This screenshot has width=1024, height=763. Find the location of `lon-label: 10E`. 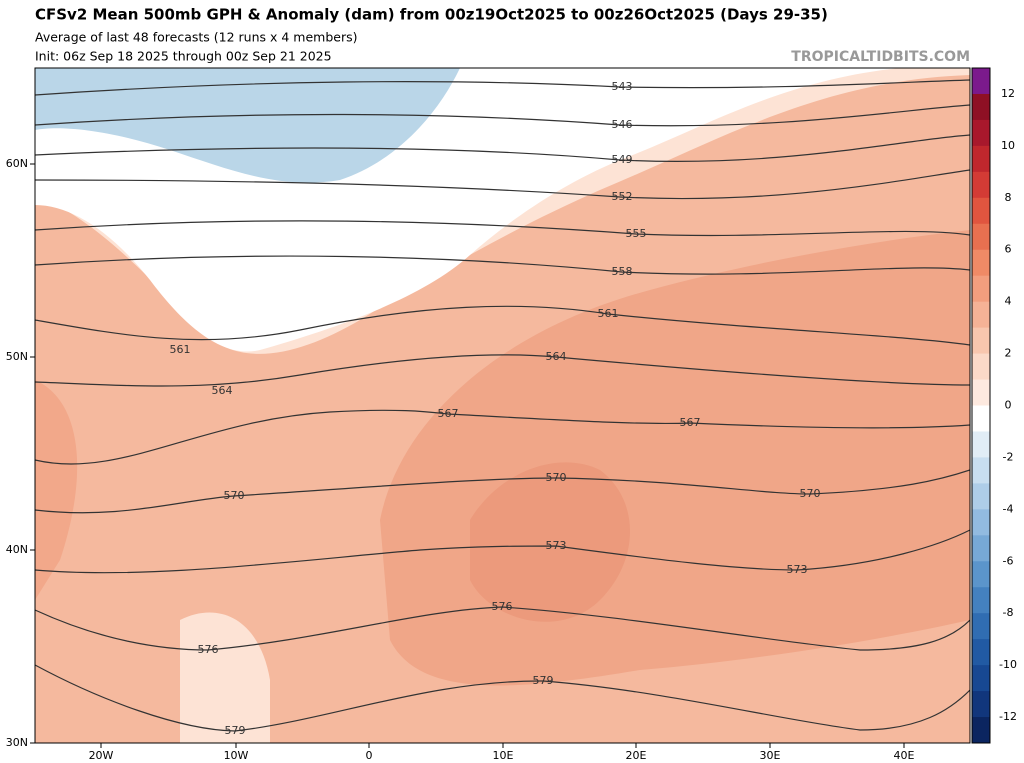

lon-label: 10E is located at coordinates (503, 755).